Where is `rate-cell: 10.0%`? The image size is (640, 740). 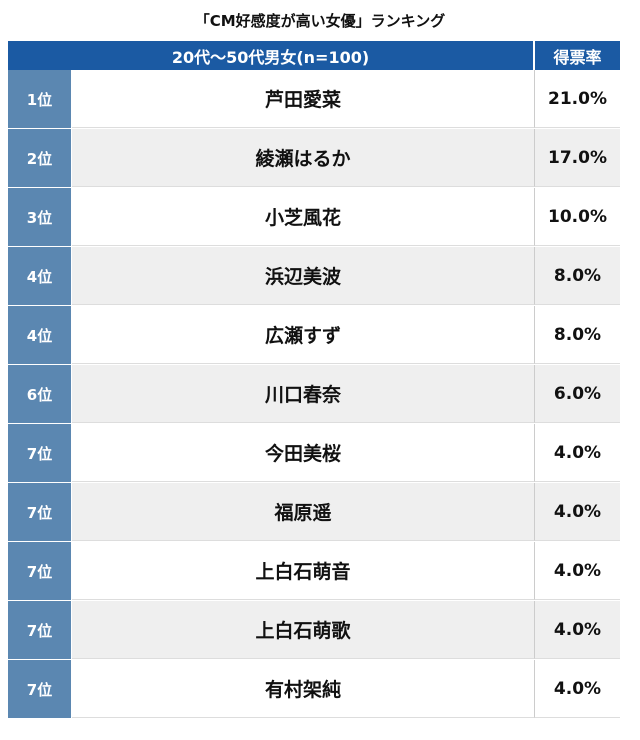
rate-cell: 10.0% is located at coordinates (577, 217).